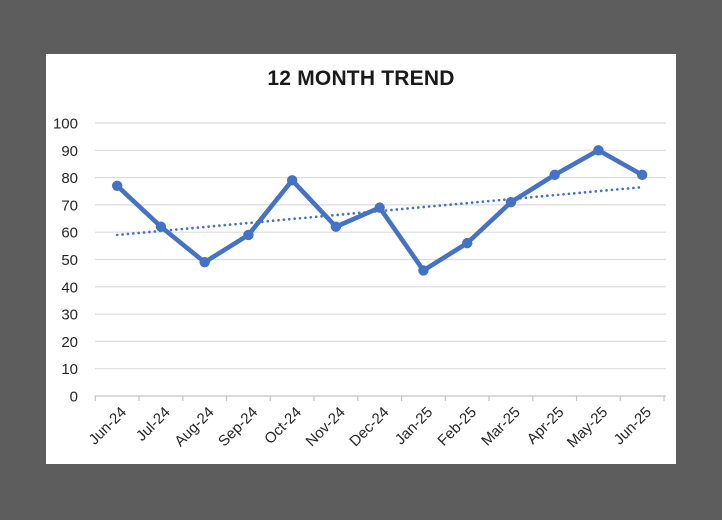  I want to click on y-axis-label: 80, so click(69, 178).